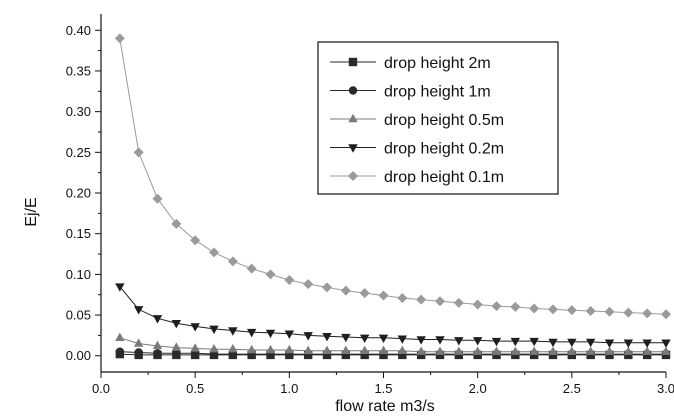 This screenshot has height=417, width=674. I want to click on series-line, so click(393, 345).